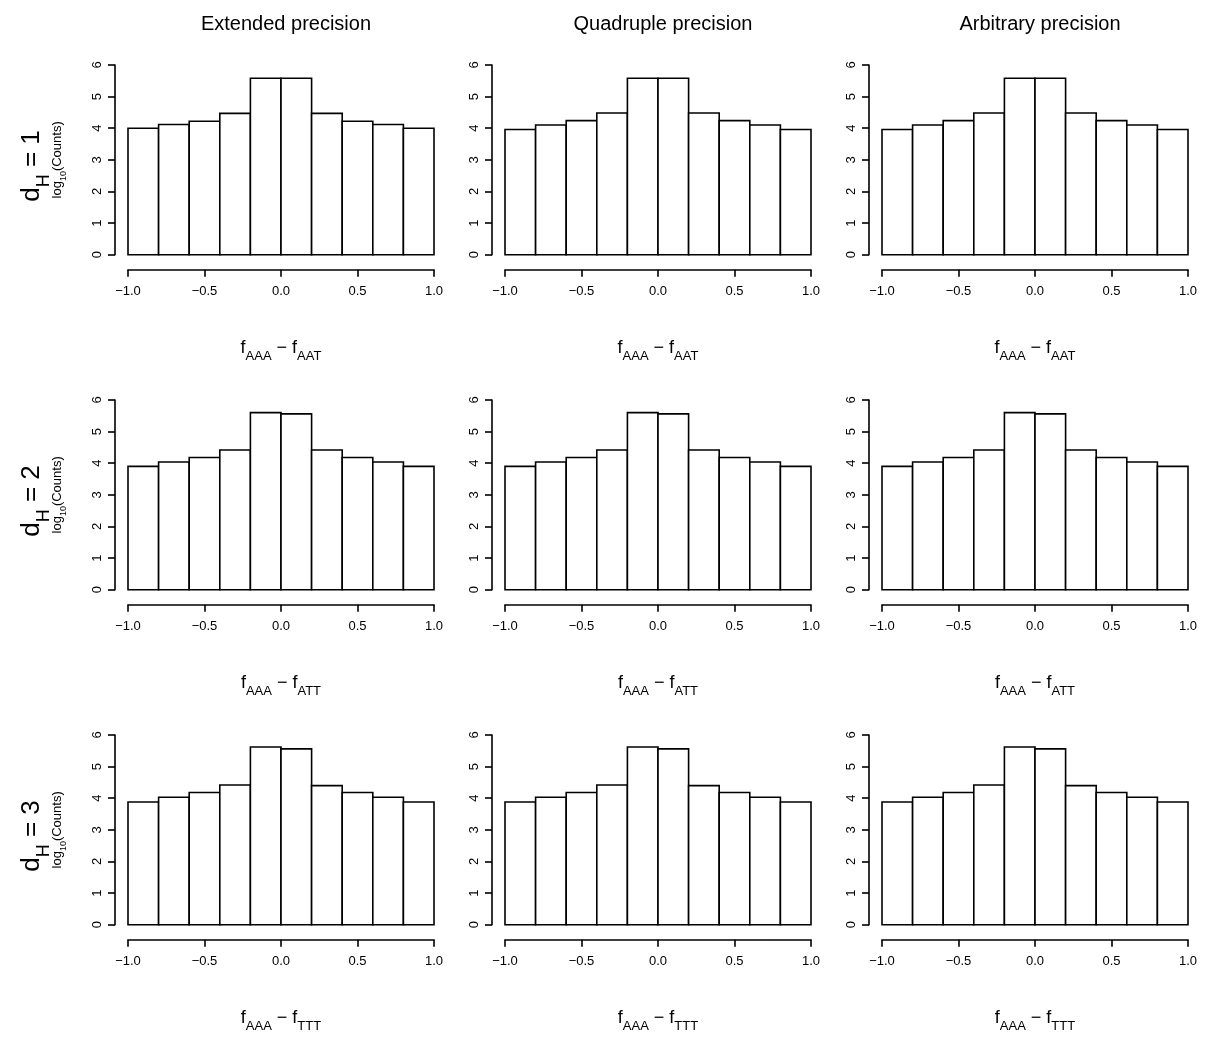 The image size is (1209, 1037). What do you see at coordinates (1040, 23) in the screenshot?
I see `chart-title: Arbitrary precision` at bounding box center [1040, 23].